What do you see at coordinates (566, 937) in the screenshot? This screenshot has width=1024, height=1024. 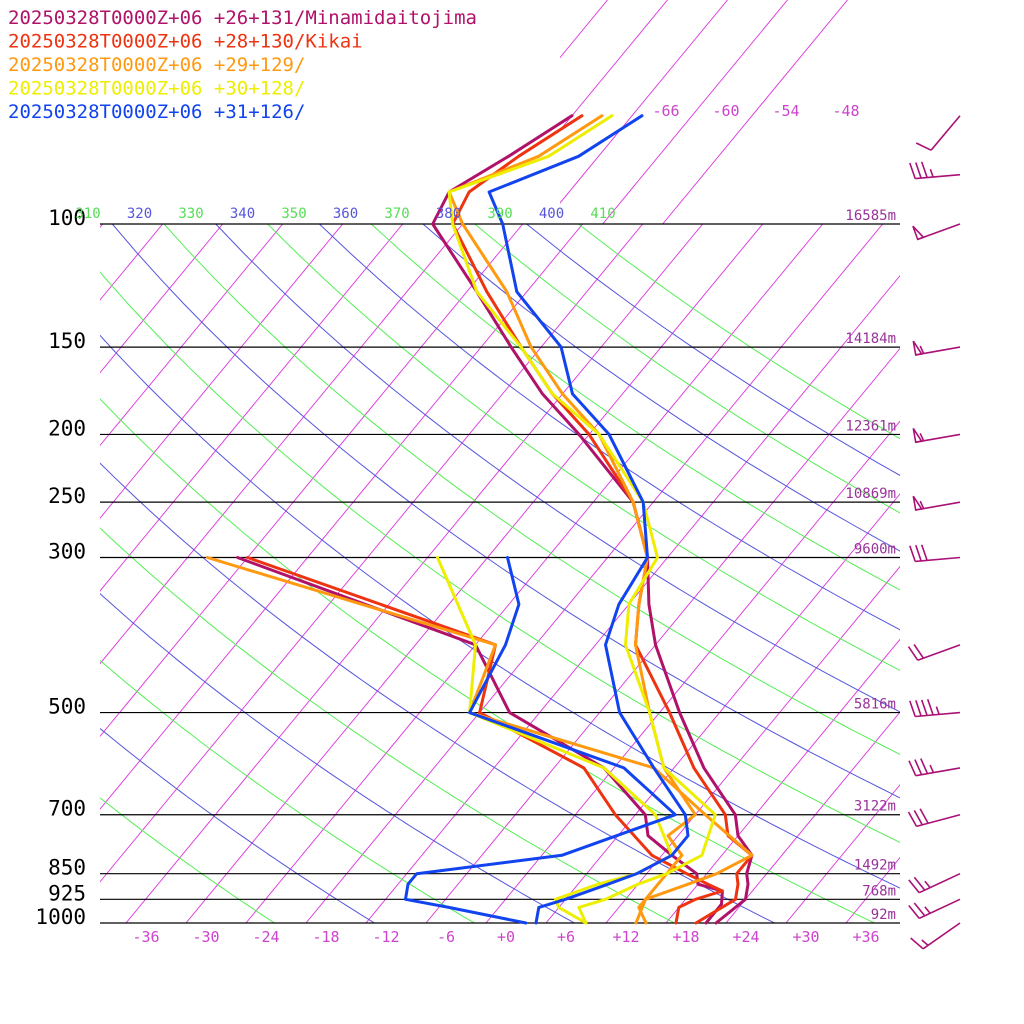 I see `temperature-tick-label: +6` at bounding box center [566, 937].